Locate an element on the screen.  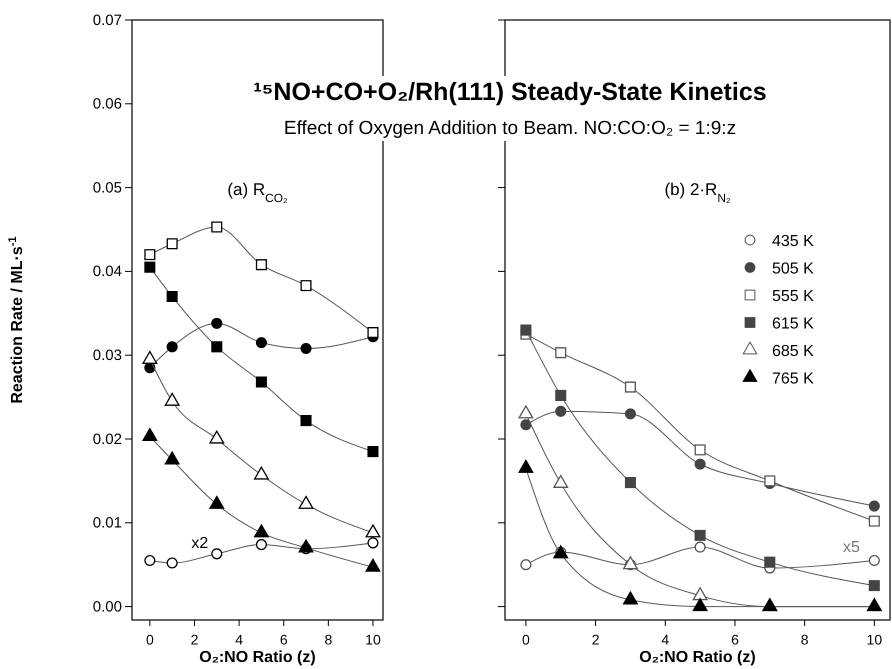
annotation: (b) 2·R$_{N₂}$ is located at coordinates (697, 192).